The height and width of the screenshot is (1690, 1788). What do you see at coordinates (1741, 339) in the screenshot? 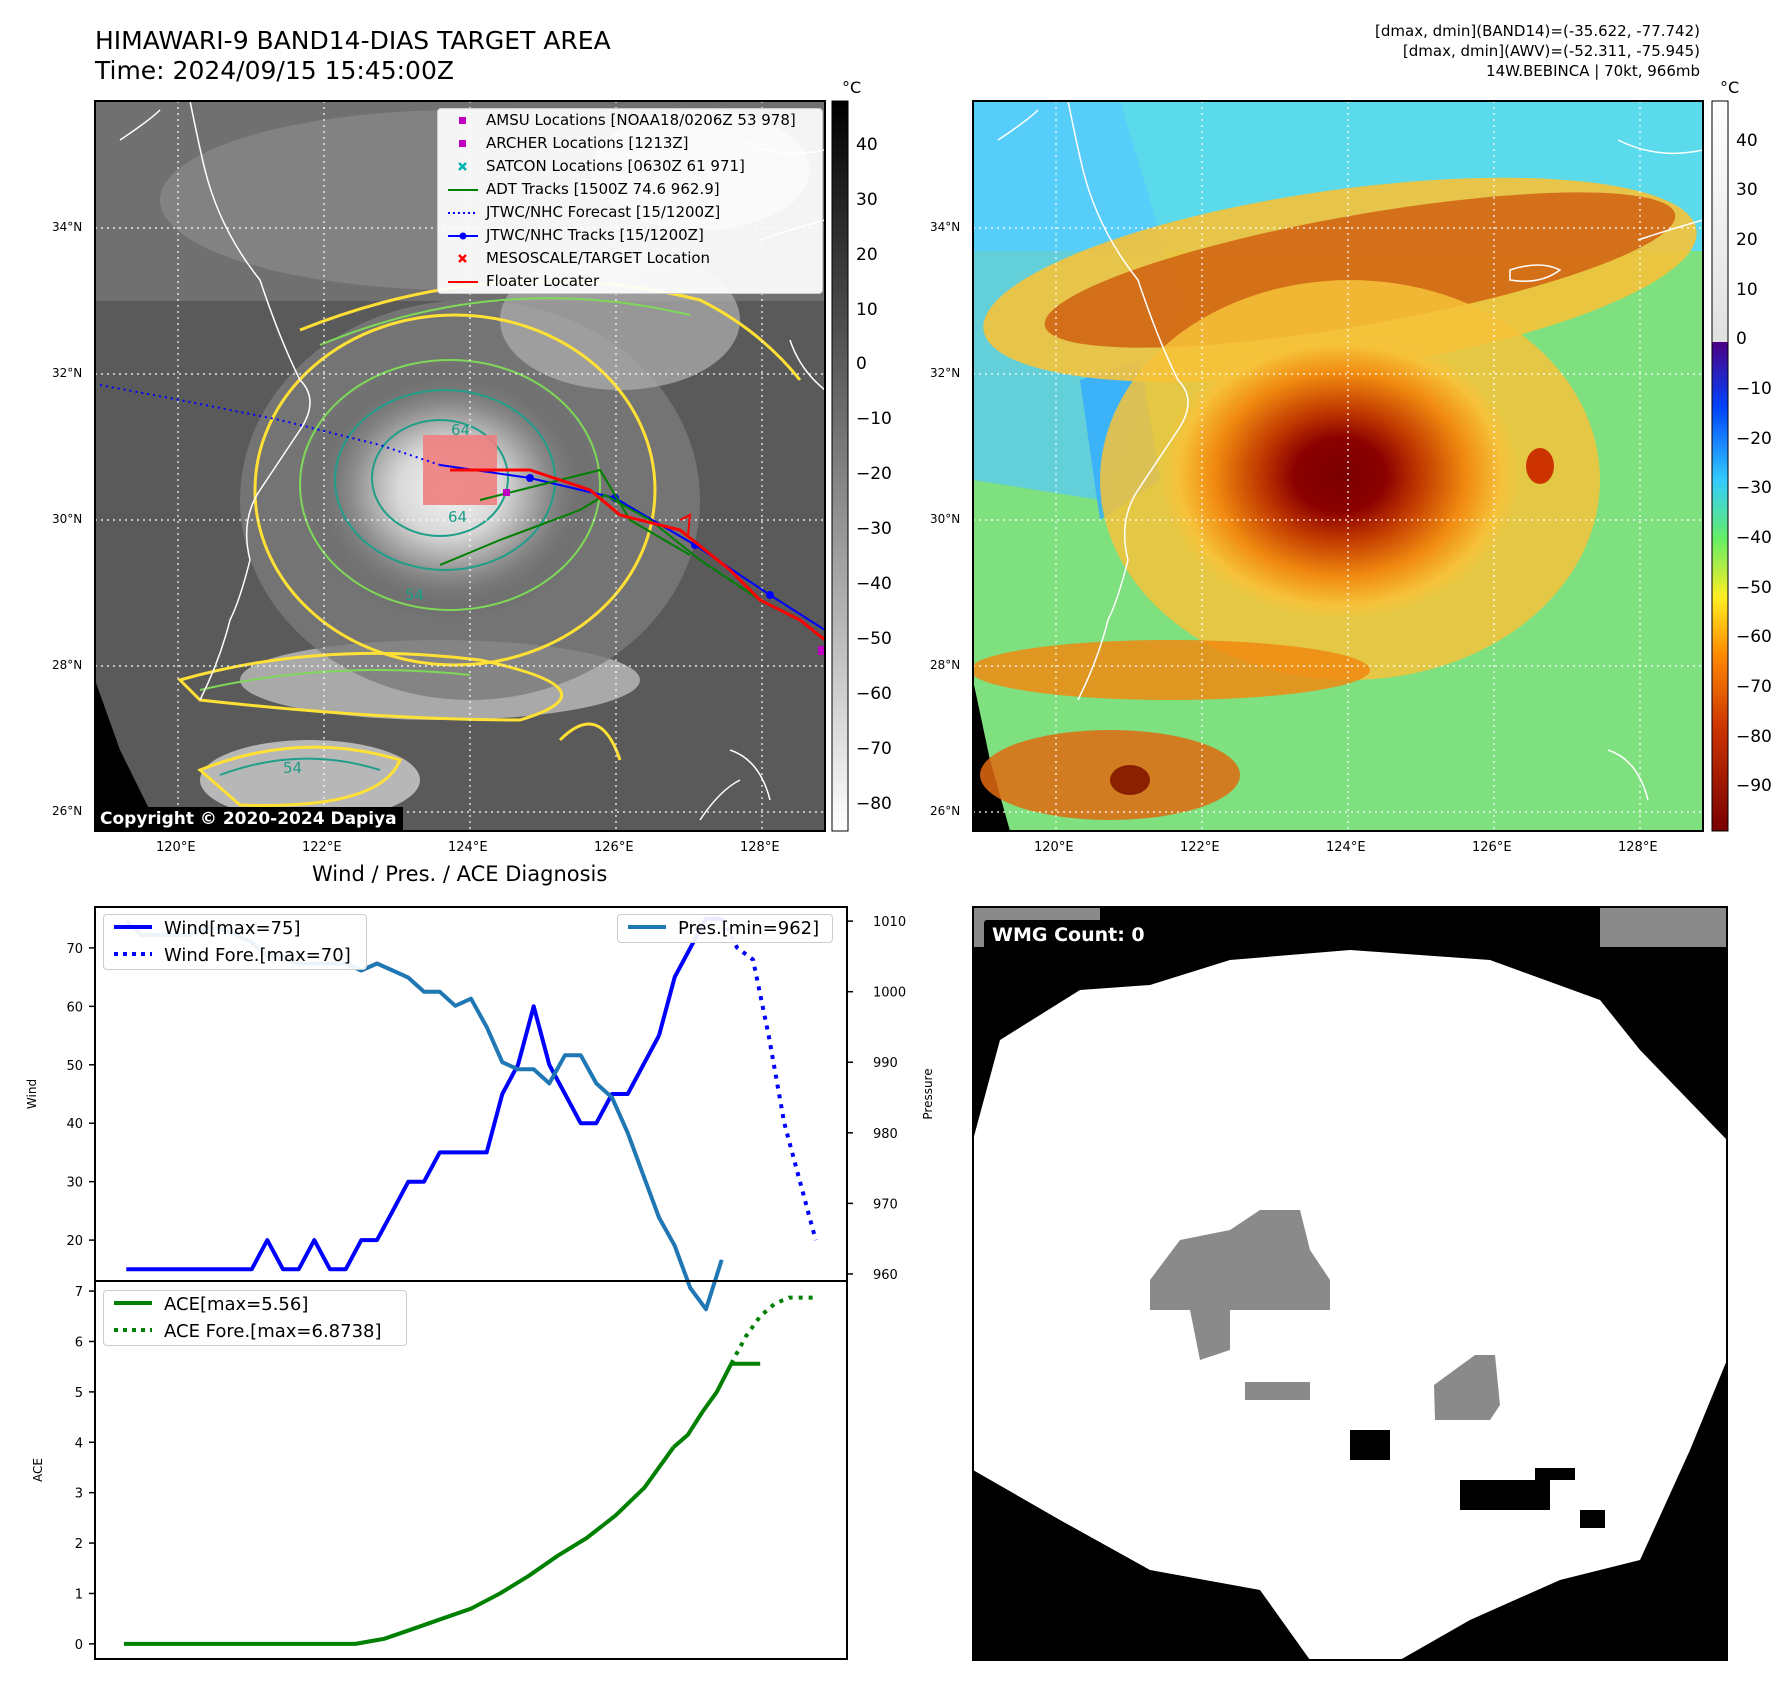
I see `awv-colorbar-tick: 0` at bounding box center [1741, 339].